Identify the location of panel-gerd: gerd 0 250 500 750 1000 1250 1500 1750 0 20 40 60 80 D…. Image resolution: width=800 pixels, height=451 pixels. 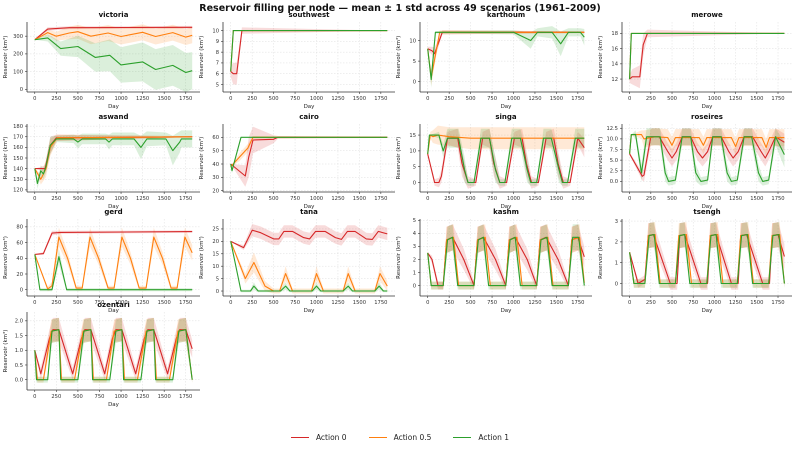
(101, 261).